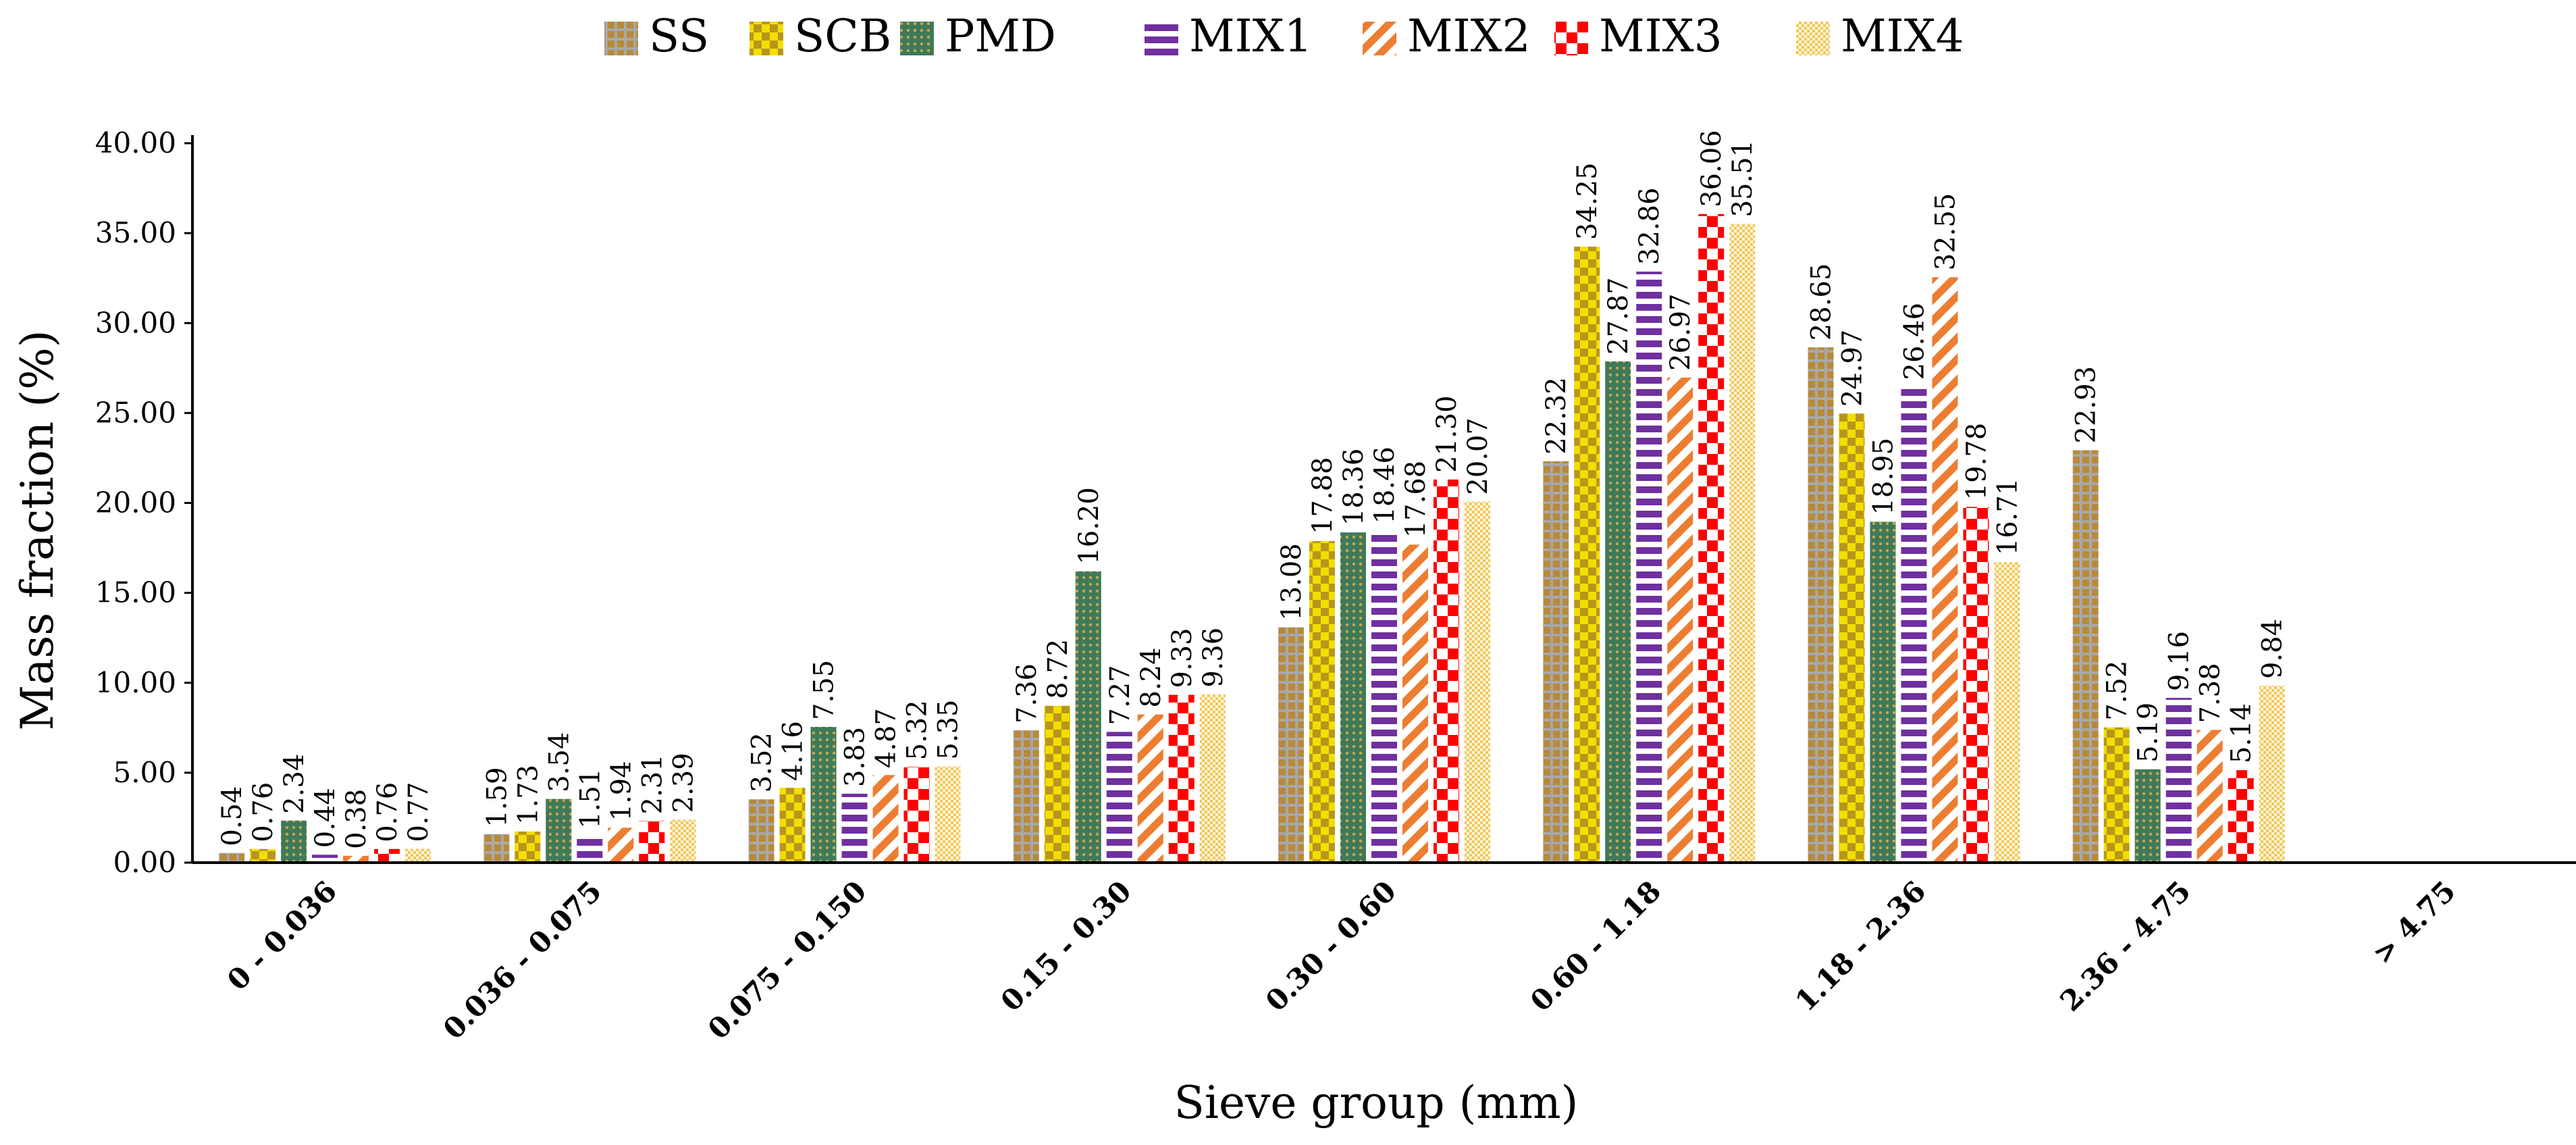  Describe the element at coordinates (978, 36) in the screenshot. I see `legend-item-pmd: PMD` at that location.